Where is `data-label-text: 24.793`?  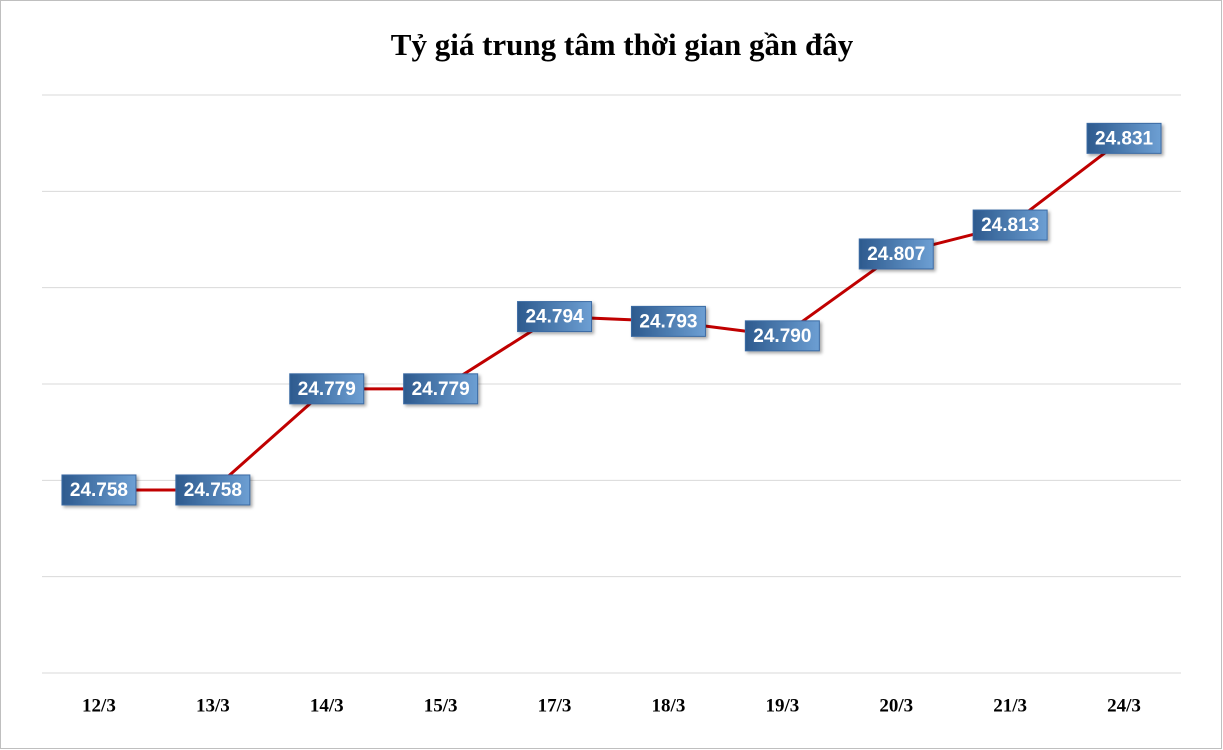 data-label-text: 24.793 is located at coordinates (668, 321).